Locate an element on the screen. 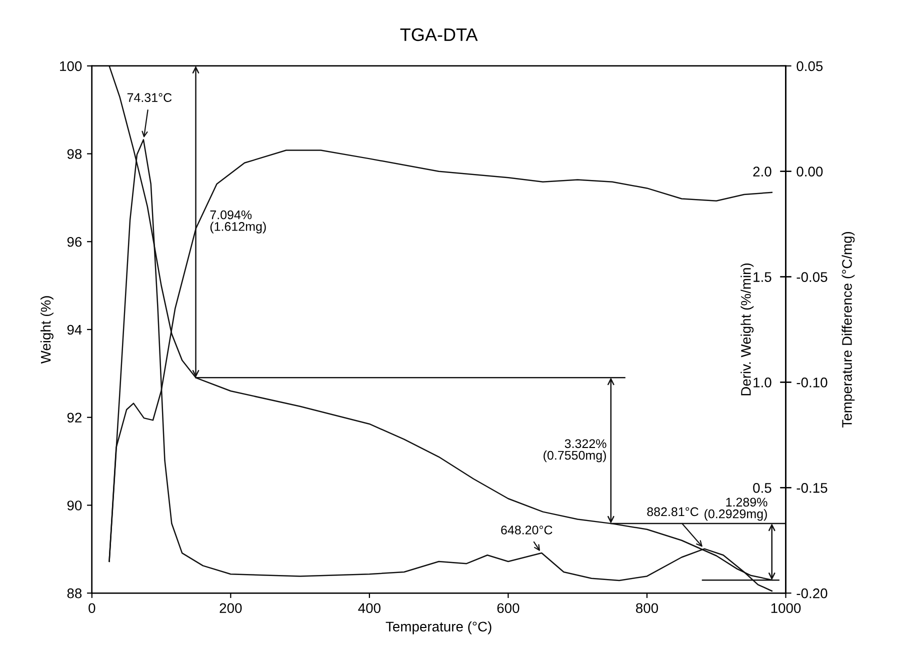  x-tick-label: 200 is located at coordinates (231, 608).